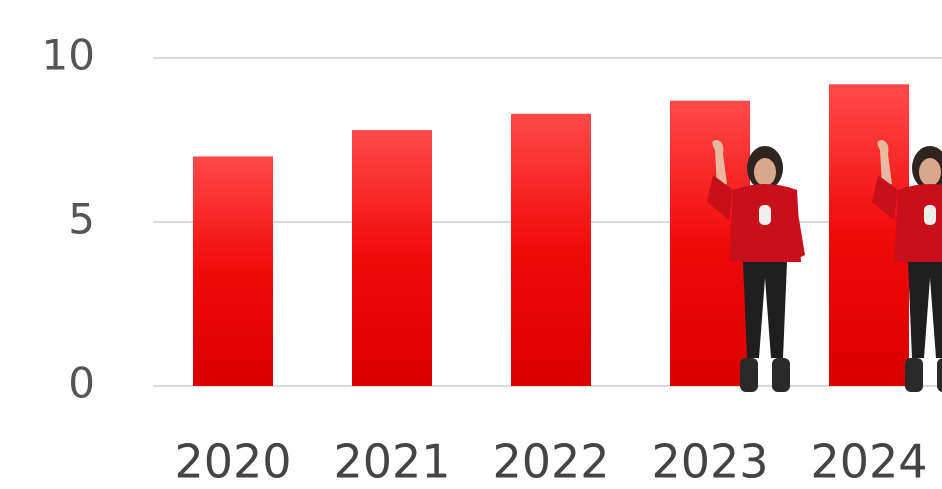  I want to click on x-tick-label: 2022, so click(550, 462).